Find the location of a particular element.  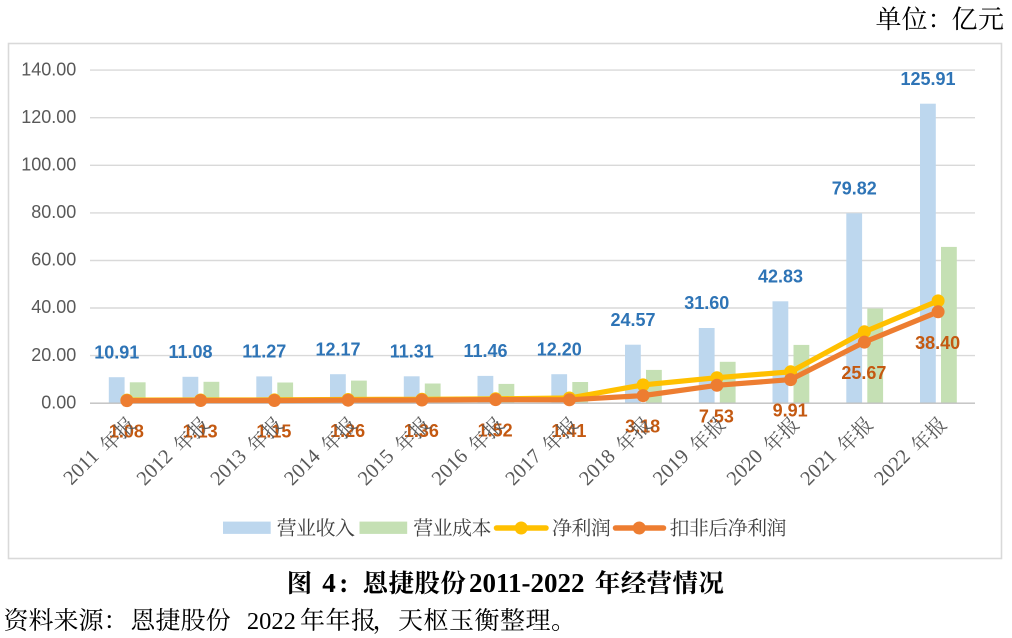

svg-text: 11.08 is located at coordinates (190, 352).